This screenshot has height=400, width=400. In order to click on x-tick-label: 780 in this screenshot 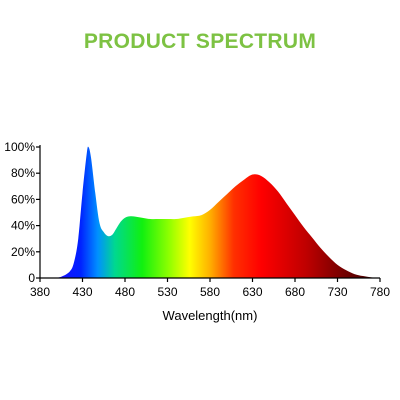, I will do `click(380, 292)`.